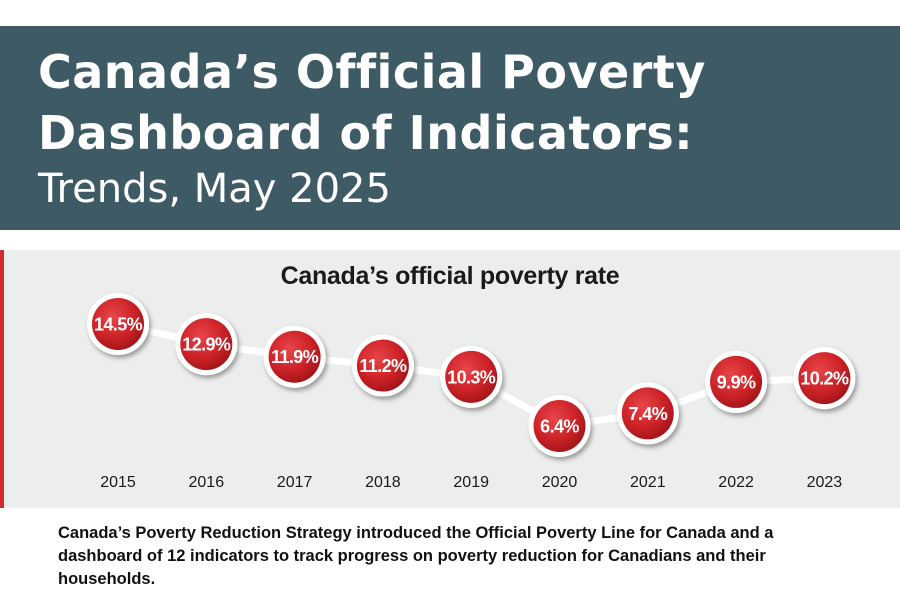  What do you see at coordinates (372, 72) in the screenshot?
I see `page-title-line-1: Canada’s Official Poverty` at bounding box center [372, 72].